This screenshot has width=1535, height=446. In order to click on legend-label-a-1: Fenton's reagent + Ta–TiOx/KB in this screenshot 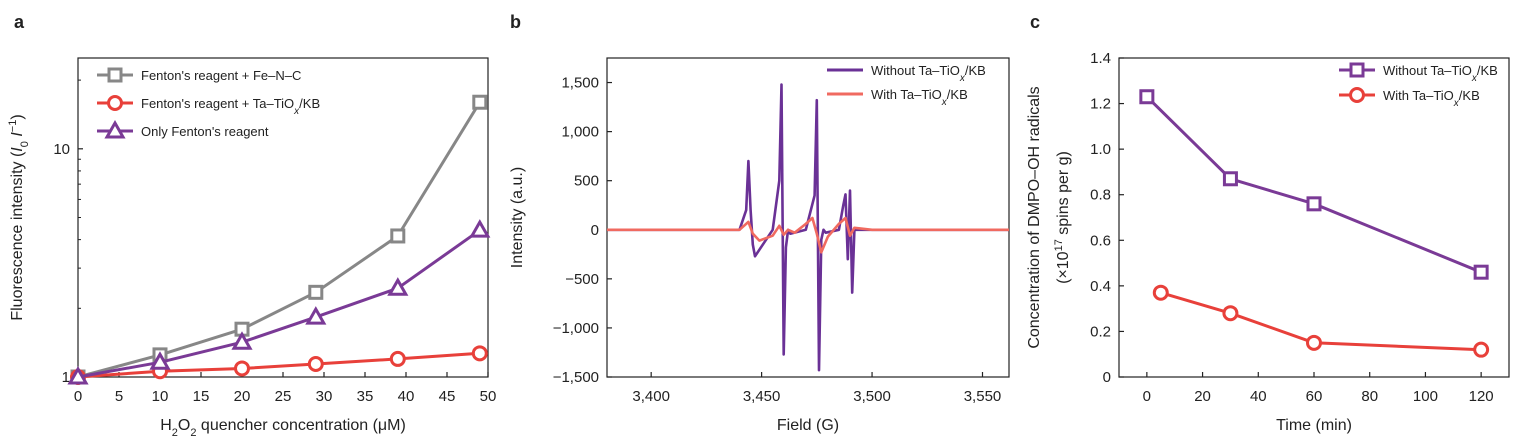, I will do `click(230, 106)`.